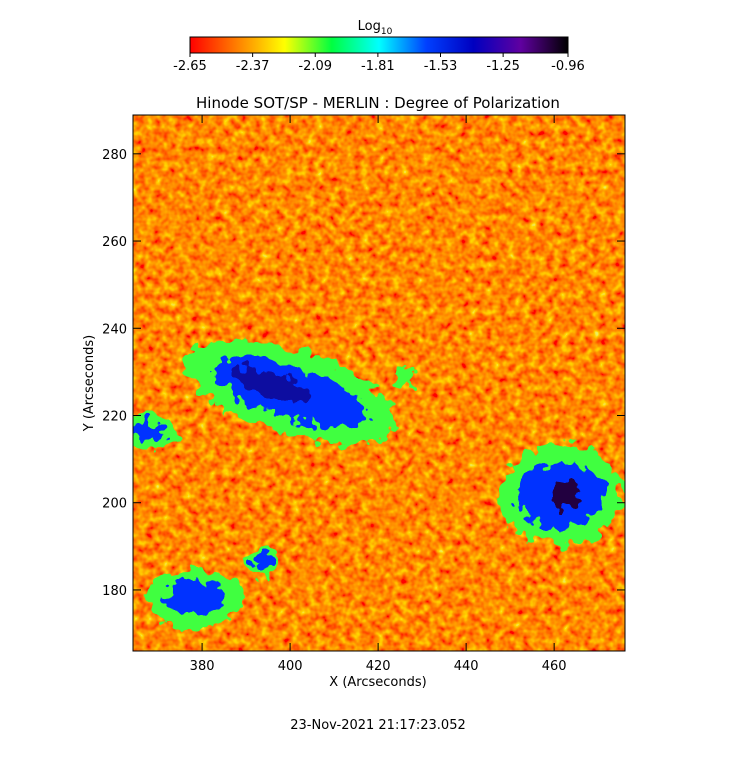  What do you see at coordinates (554, 666) in the screenshot?
I see `x-tick-label: 460` at bounding box center [554, 666].